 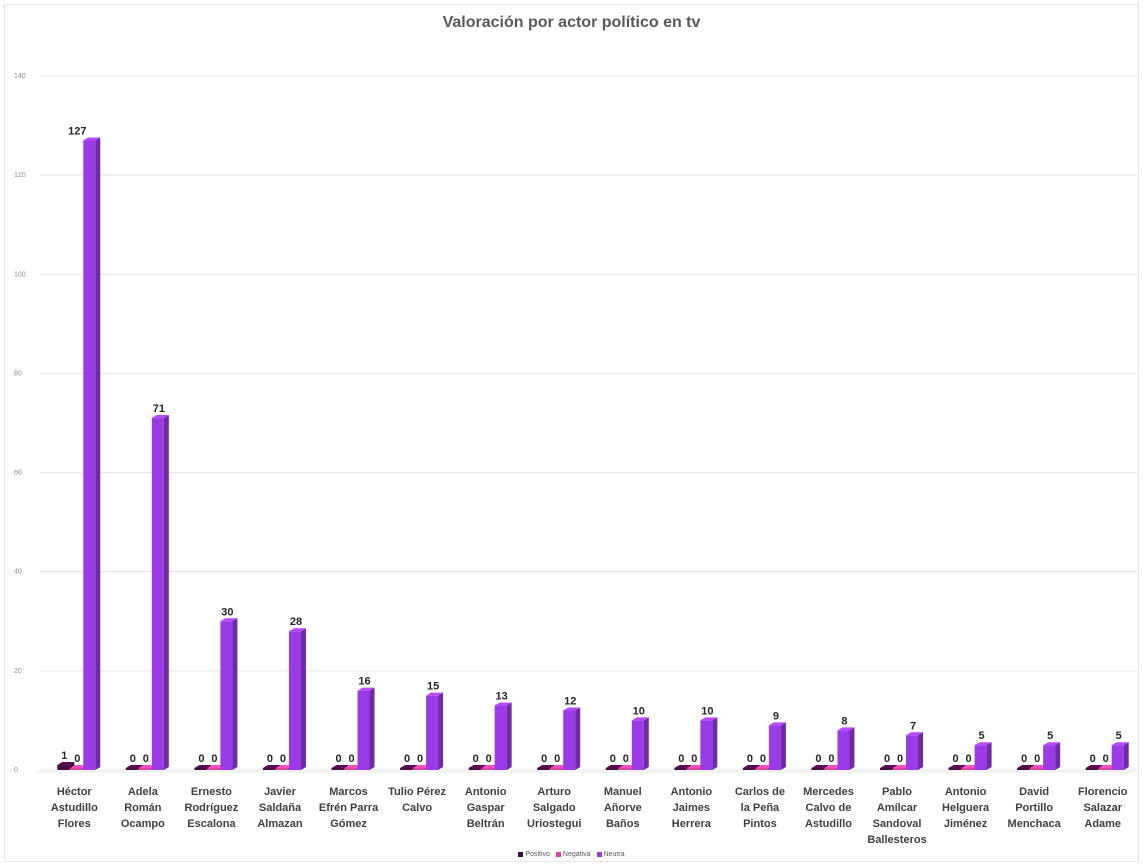 What do you see at coordinates (897, 808) in the screenshot?
I see `category-label: Amílcar` at bounding box center [897, 808].